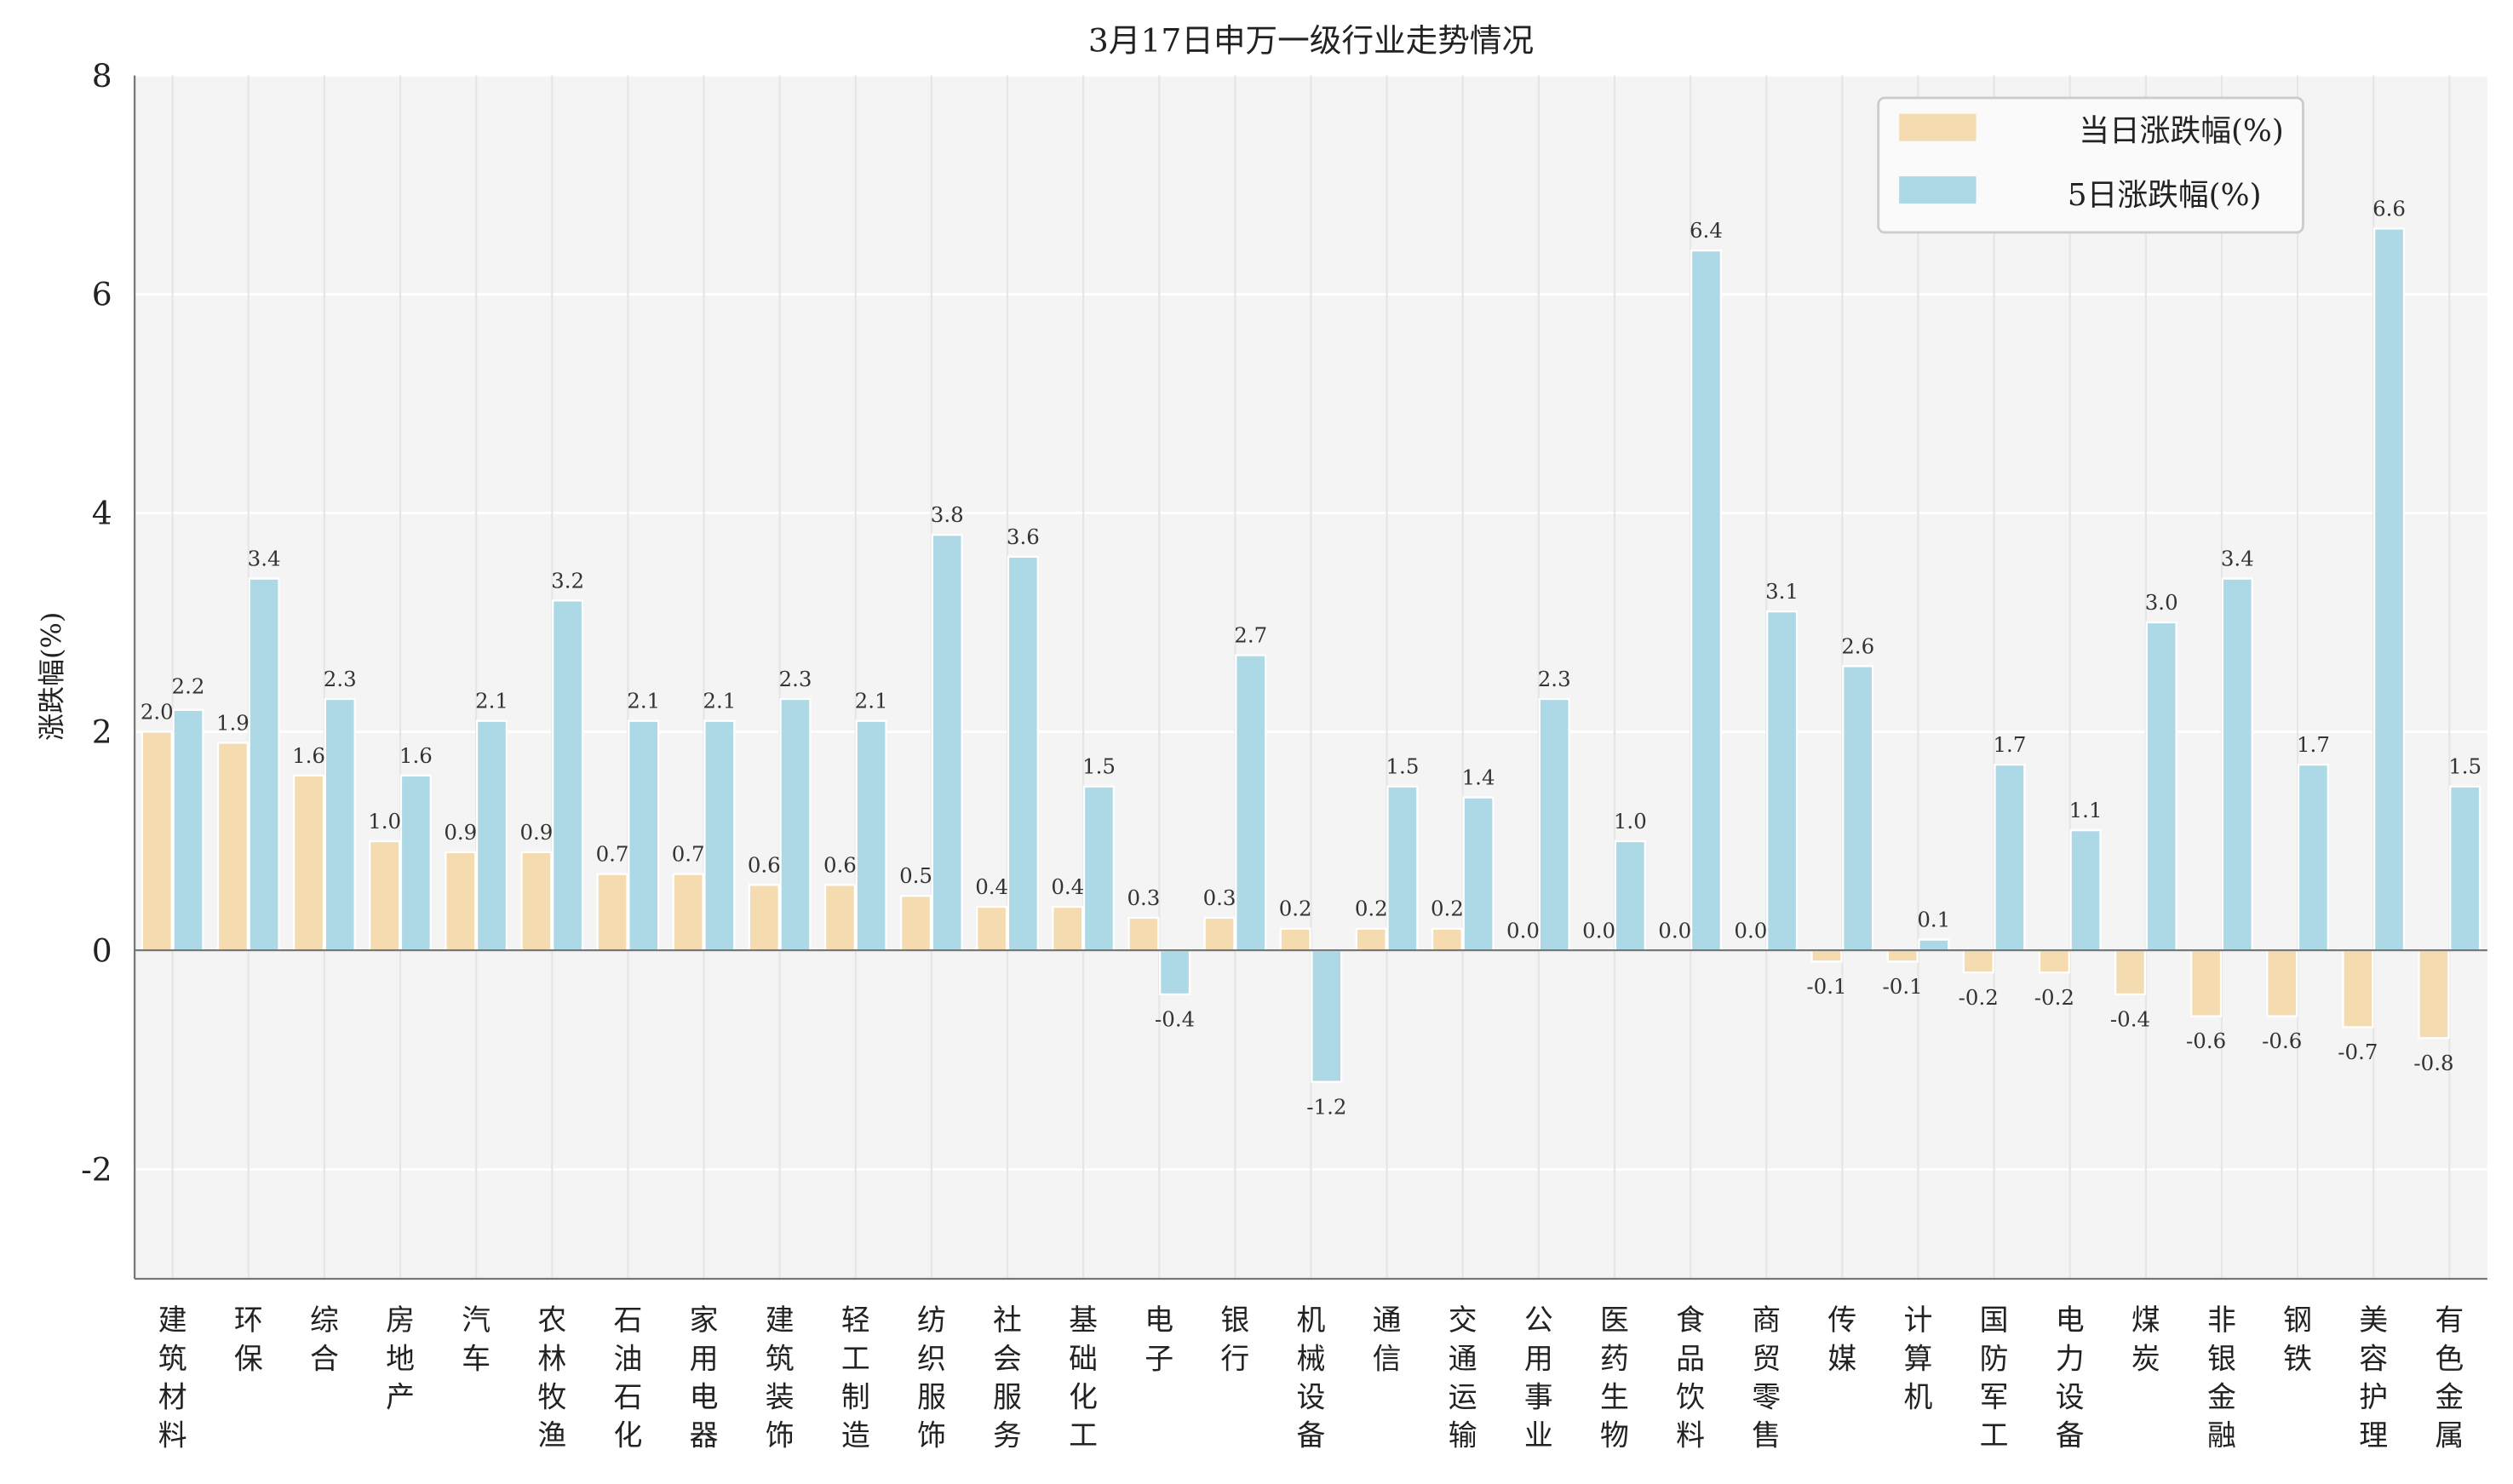  I want to click on x-tick-label: 环保, so click(249, 1340).